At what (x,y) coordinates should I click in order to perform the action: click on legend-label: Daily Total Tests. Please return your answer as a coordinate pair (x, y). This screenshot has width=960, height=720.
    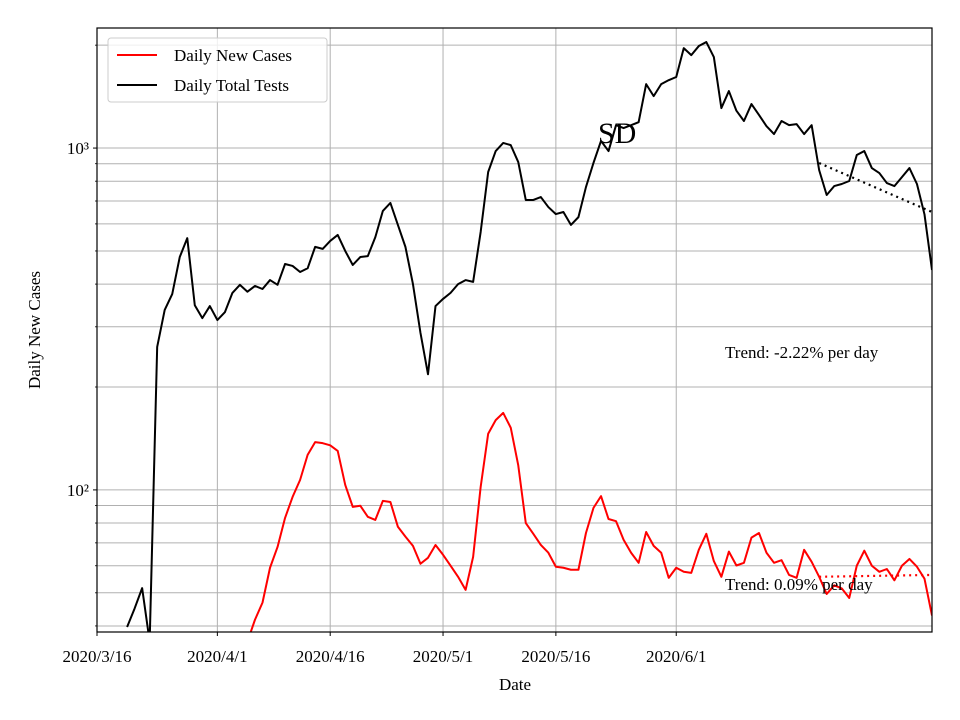
    Looking at the image, I should click on (231, 85).